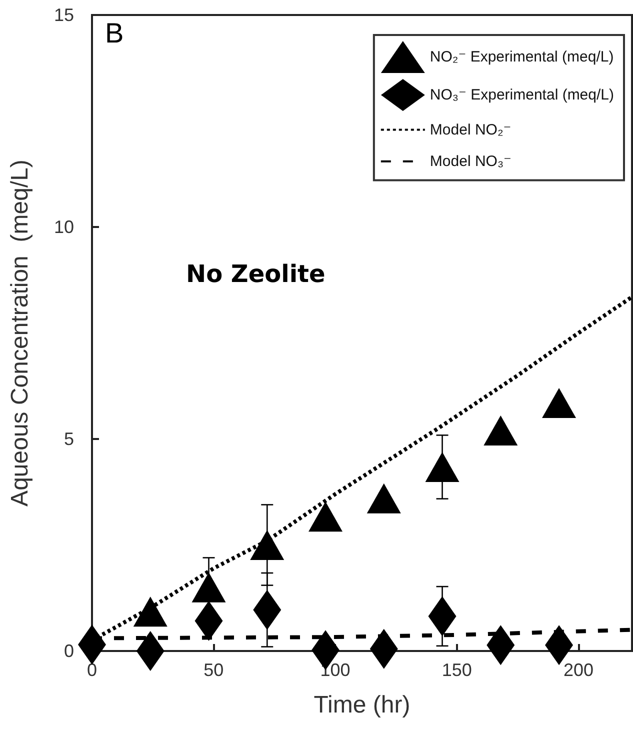 This screenshot has width=633, height=733. What do you see at coordinates (64, 15) in the screenshot?
I see `y-tick-label: 15` at bounding box center [64, 15].